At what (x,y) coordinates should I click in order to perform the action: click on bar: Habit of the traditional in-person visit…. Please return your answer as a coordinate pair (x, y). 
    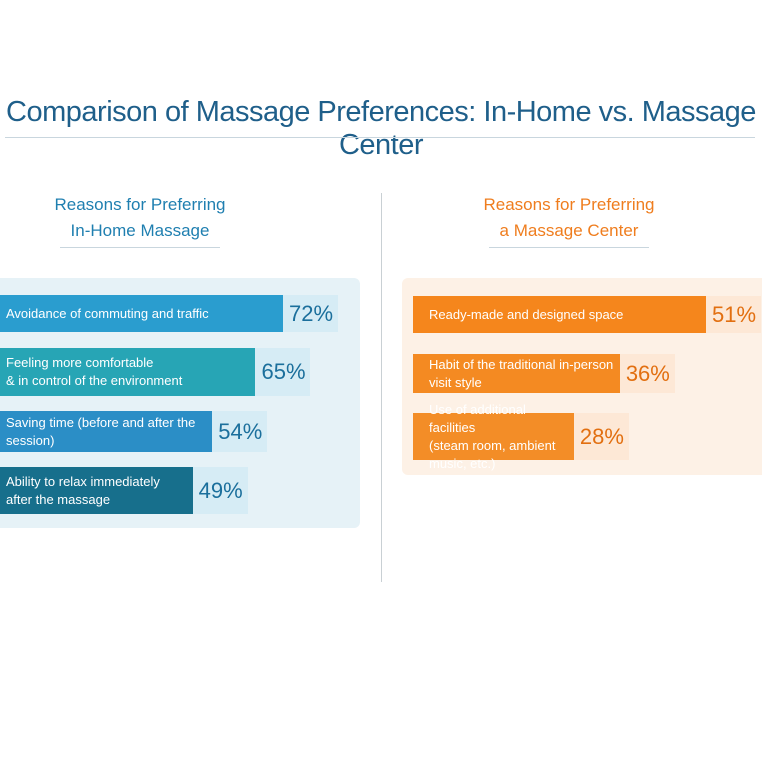
    Looking at the image, I should click on (516, 373).